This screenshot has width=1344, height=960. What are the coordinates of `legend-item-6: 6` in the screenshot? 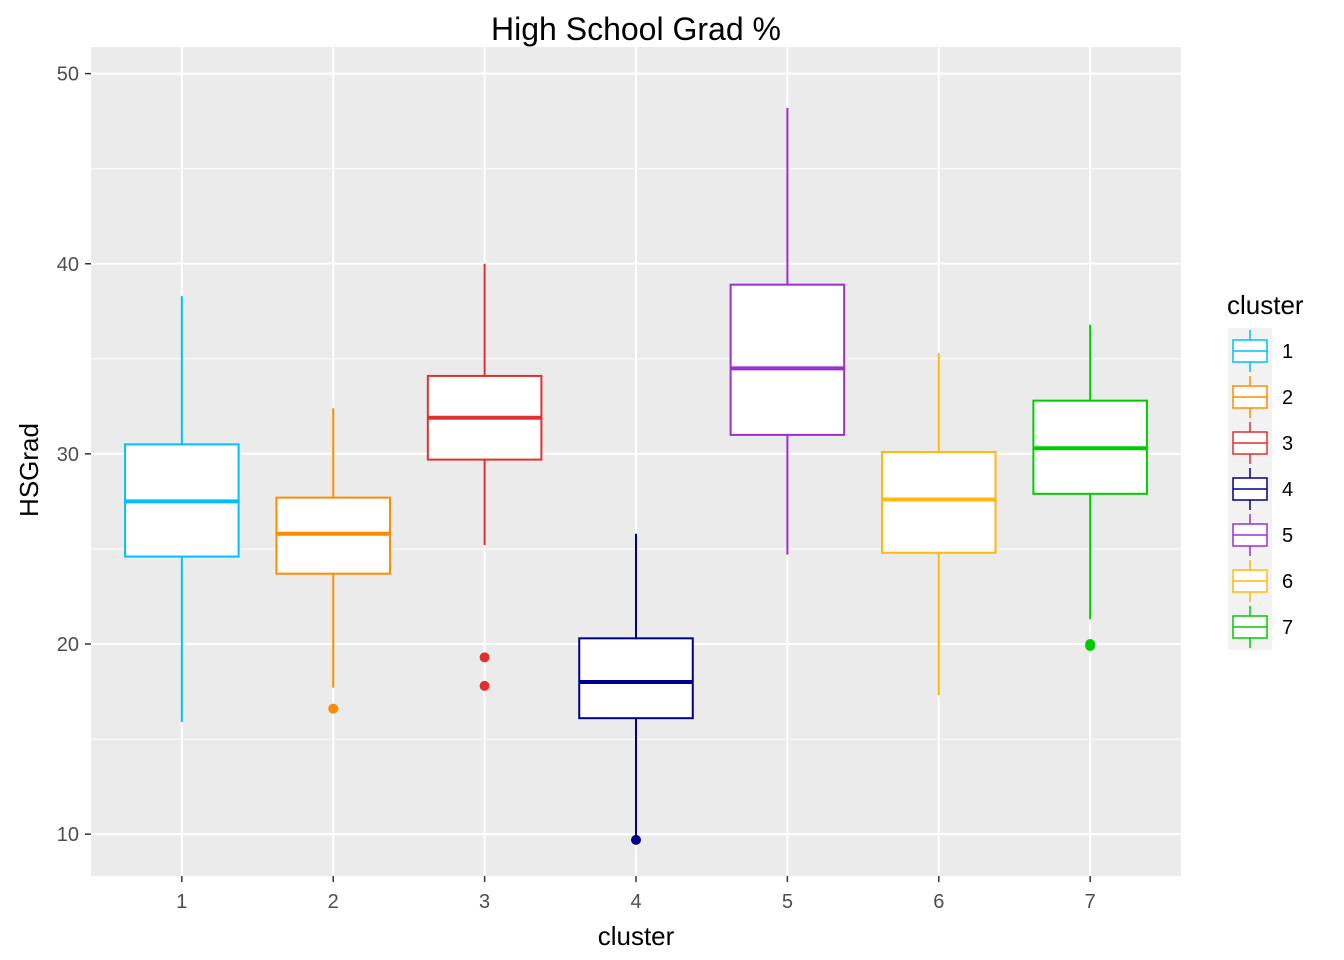 It's located at (1260, 581).